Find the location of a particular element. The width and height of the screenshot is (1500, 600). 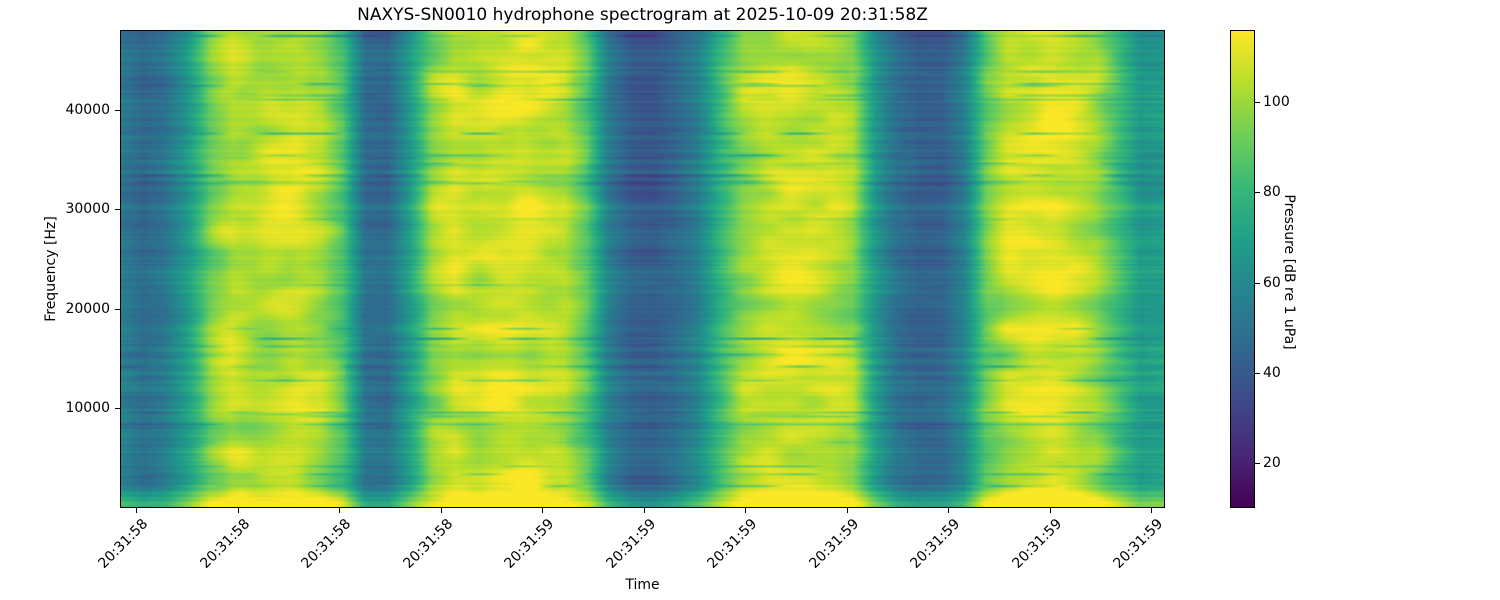

colorbar-tick-label: 40 is located at coordinates (1272, 372).